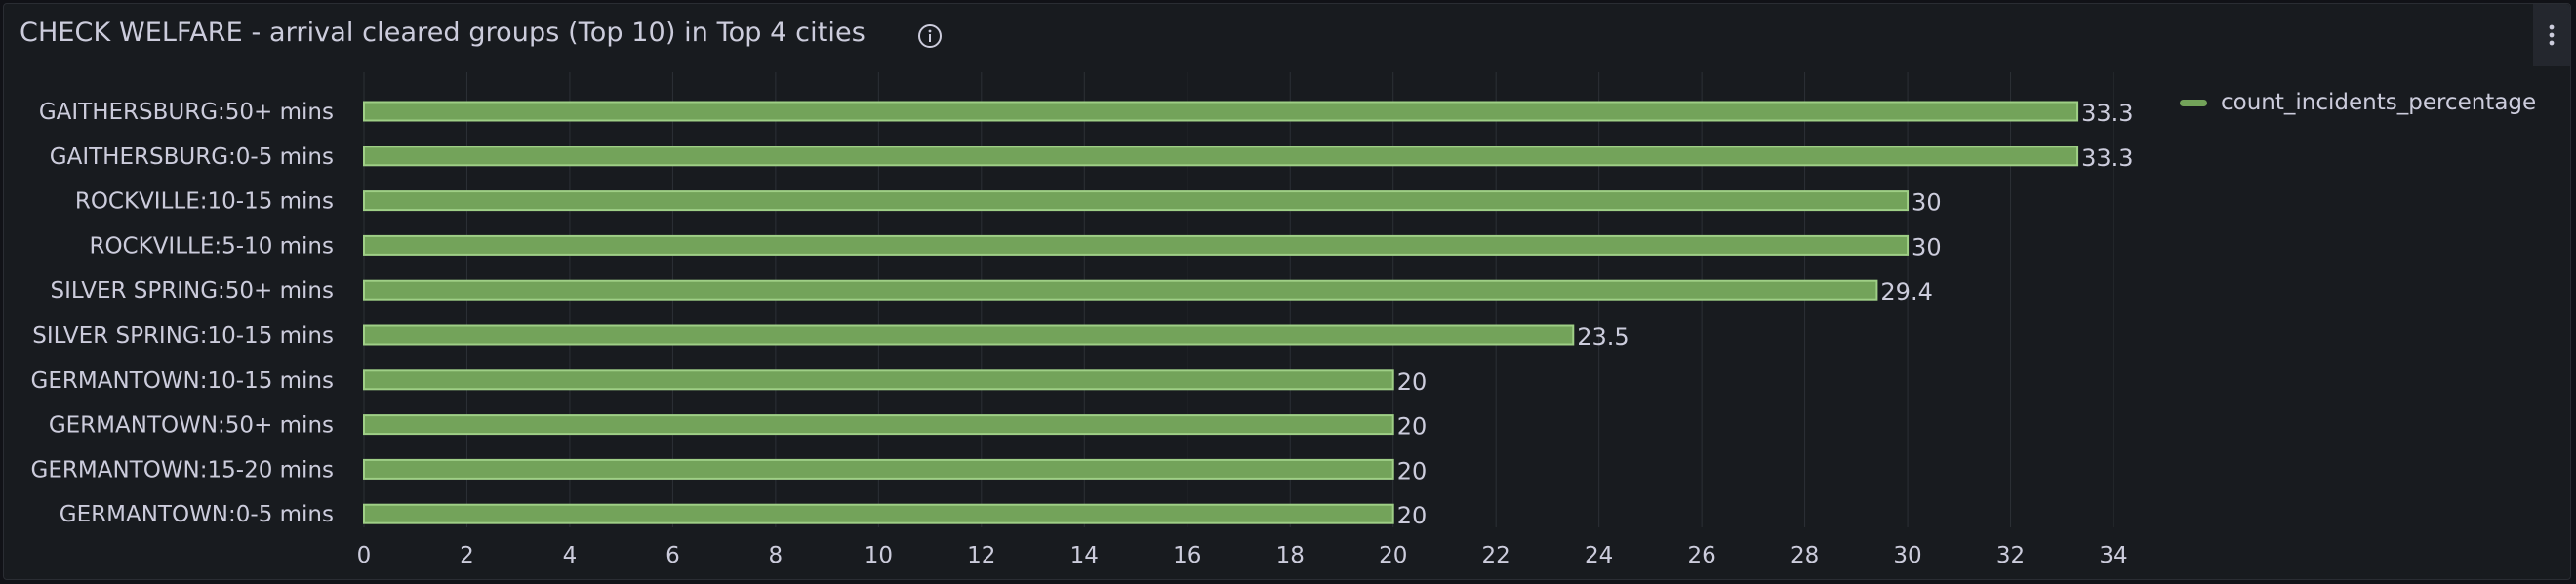  What do you see at coordinates (182, 381) in the screenshot?
I see `category-label: GERMANTOWN:10-15 mins` at bounding box center [182, 381].